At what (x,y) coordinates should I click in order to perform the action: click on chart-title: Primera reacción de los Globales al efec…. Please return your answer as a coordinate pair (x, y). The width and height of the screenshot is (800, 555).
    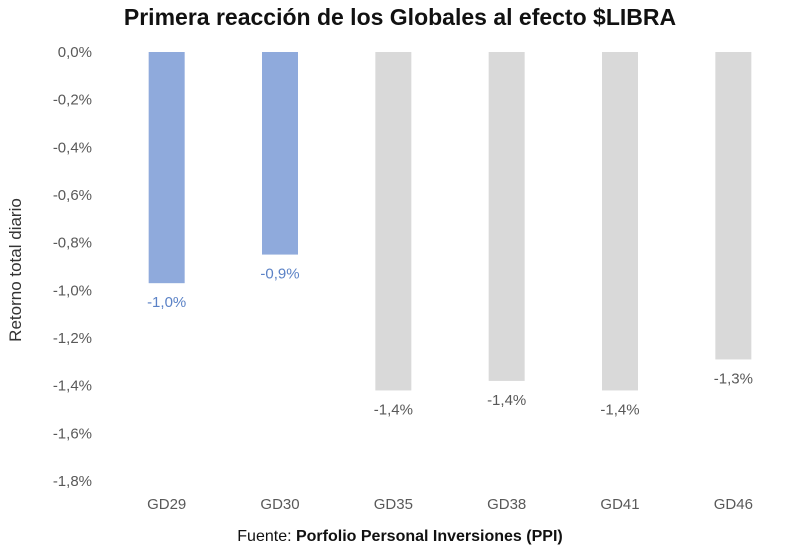
    Looking at the image, I should click on (400, 17).